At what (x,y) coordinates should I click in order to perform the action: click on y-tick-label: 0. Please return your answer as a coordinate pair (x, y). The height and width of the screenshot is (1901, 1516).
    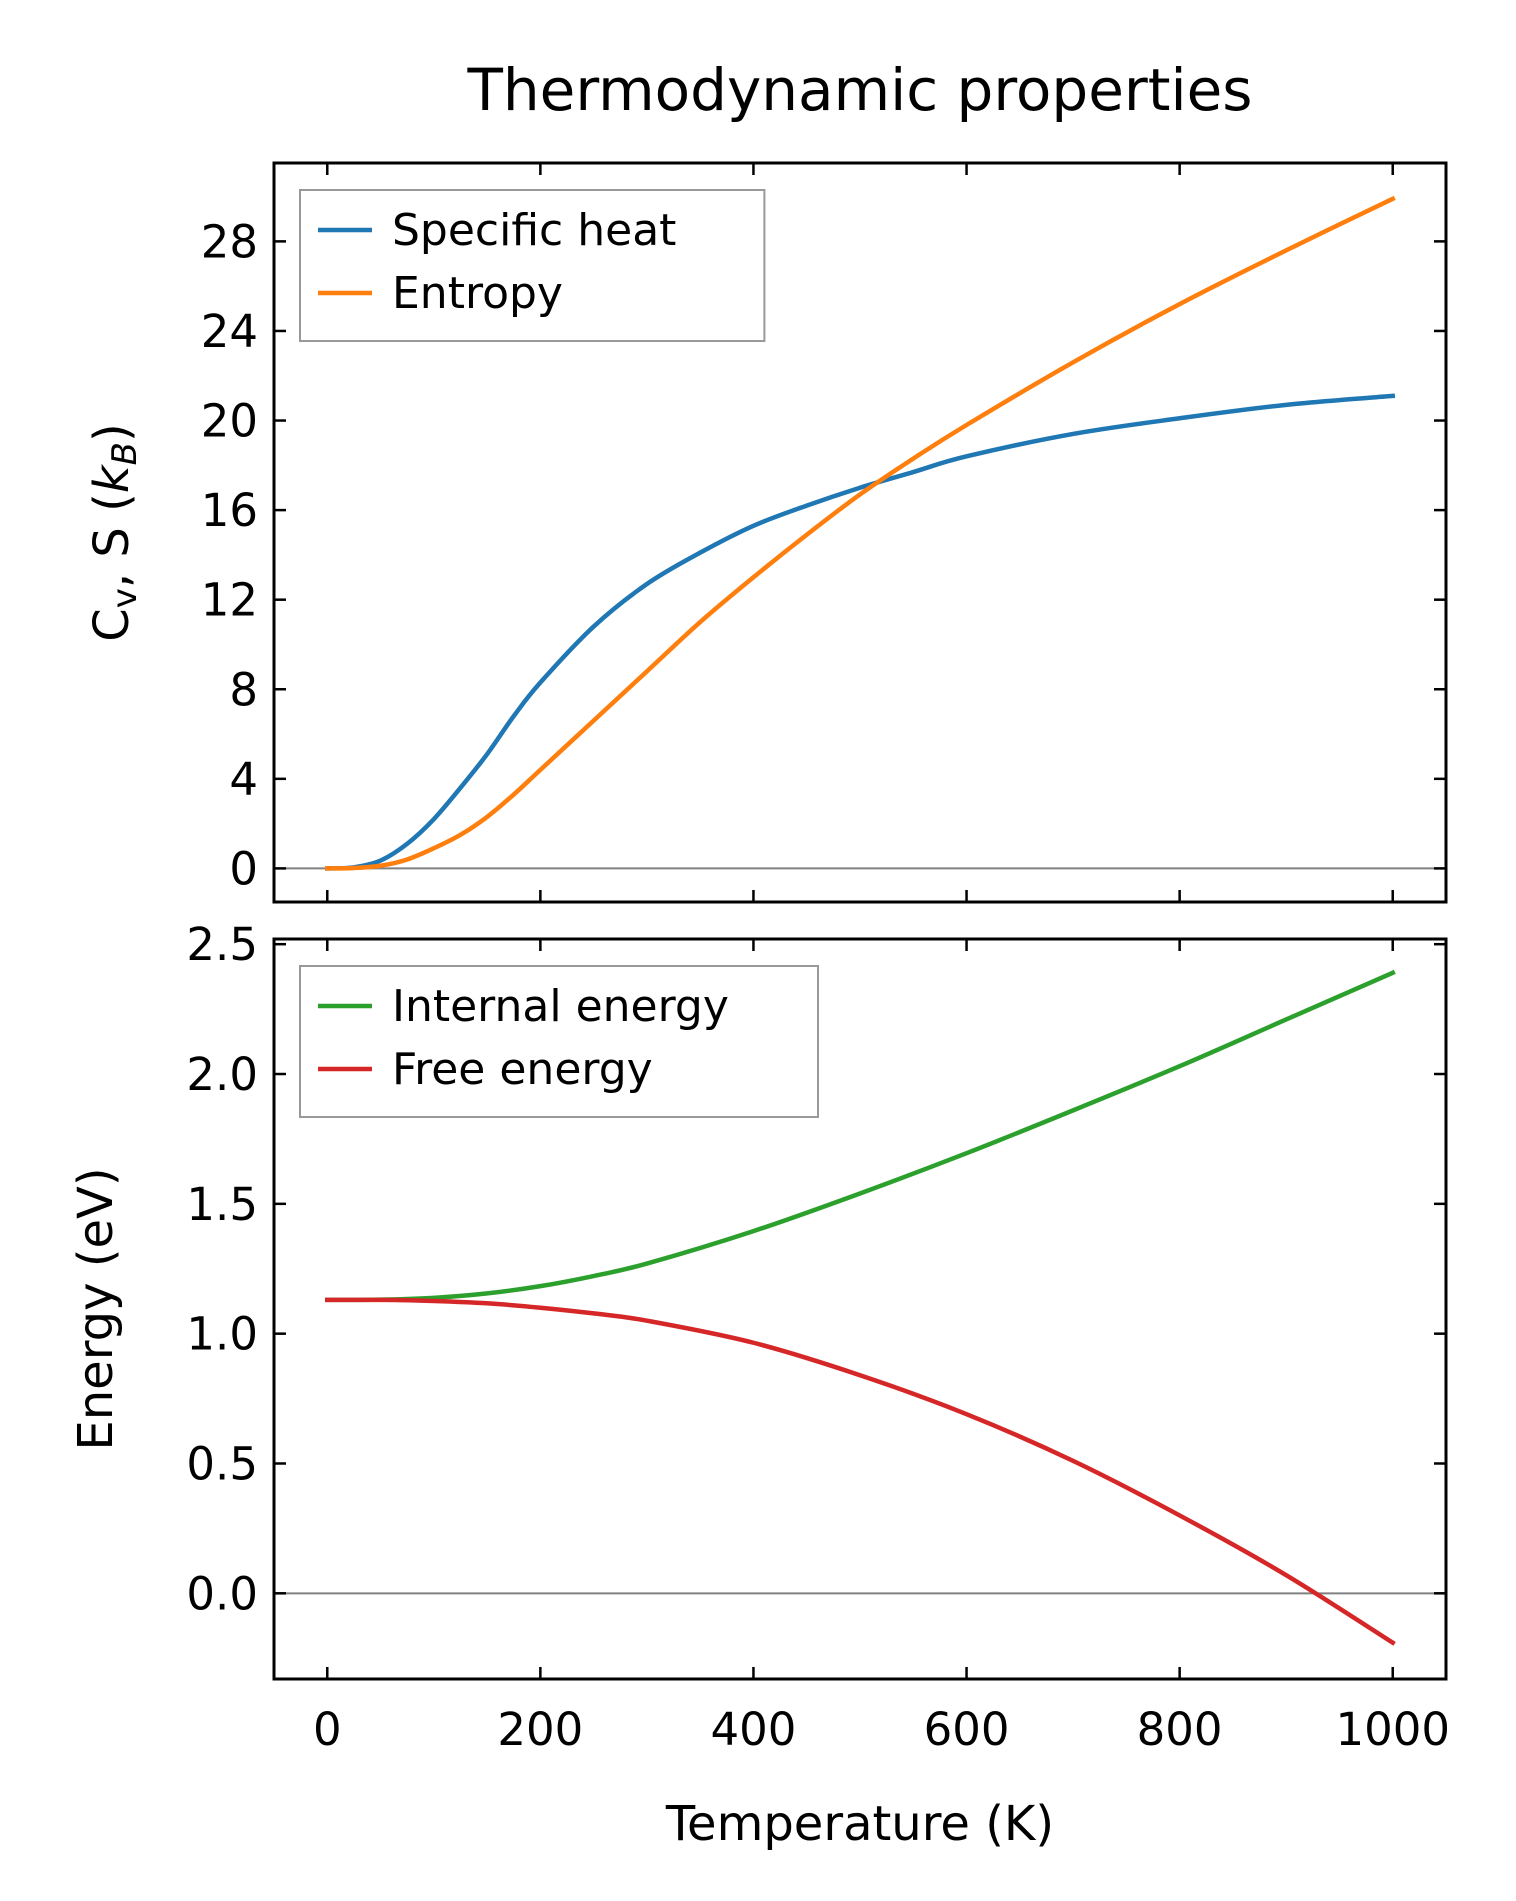
    Looking at the image, I should click on (243, 868).